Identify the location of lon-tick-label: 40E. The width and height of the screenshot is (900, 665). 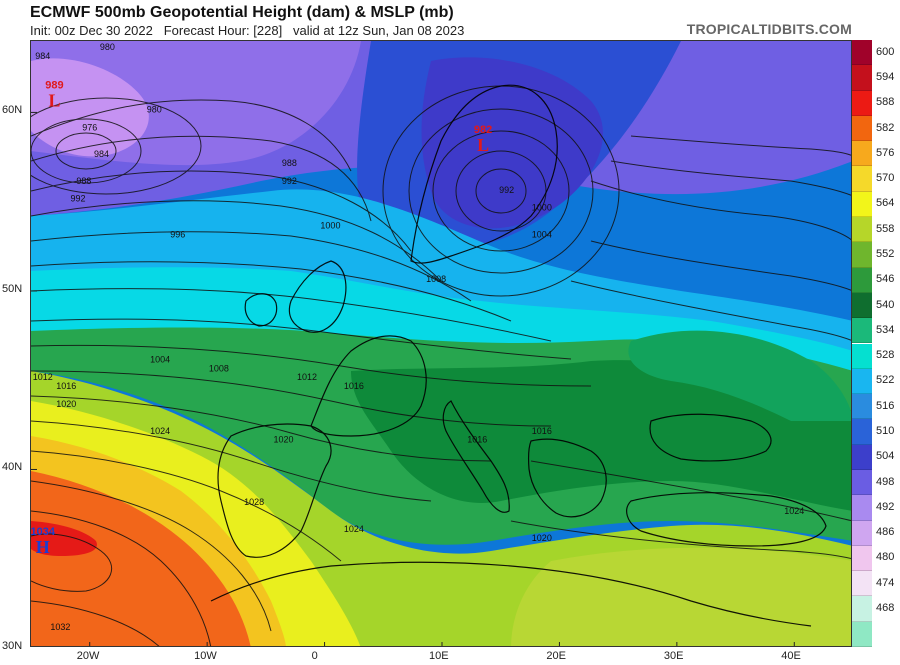
(791, 656).